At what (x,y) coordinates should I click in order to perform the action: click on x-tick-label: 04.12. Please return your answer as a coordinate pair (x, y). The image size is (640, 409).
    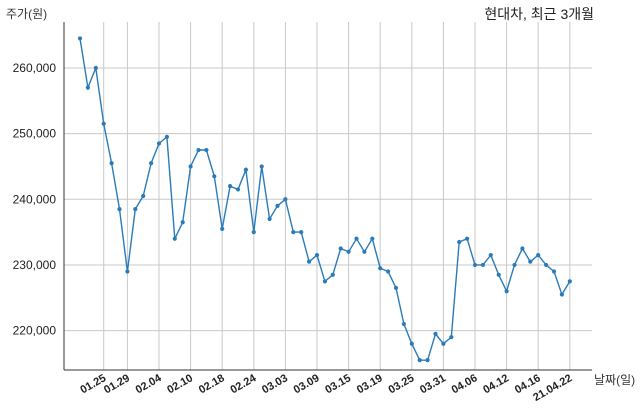
    Looking at the image, I should click on (496, 384).